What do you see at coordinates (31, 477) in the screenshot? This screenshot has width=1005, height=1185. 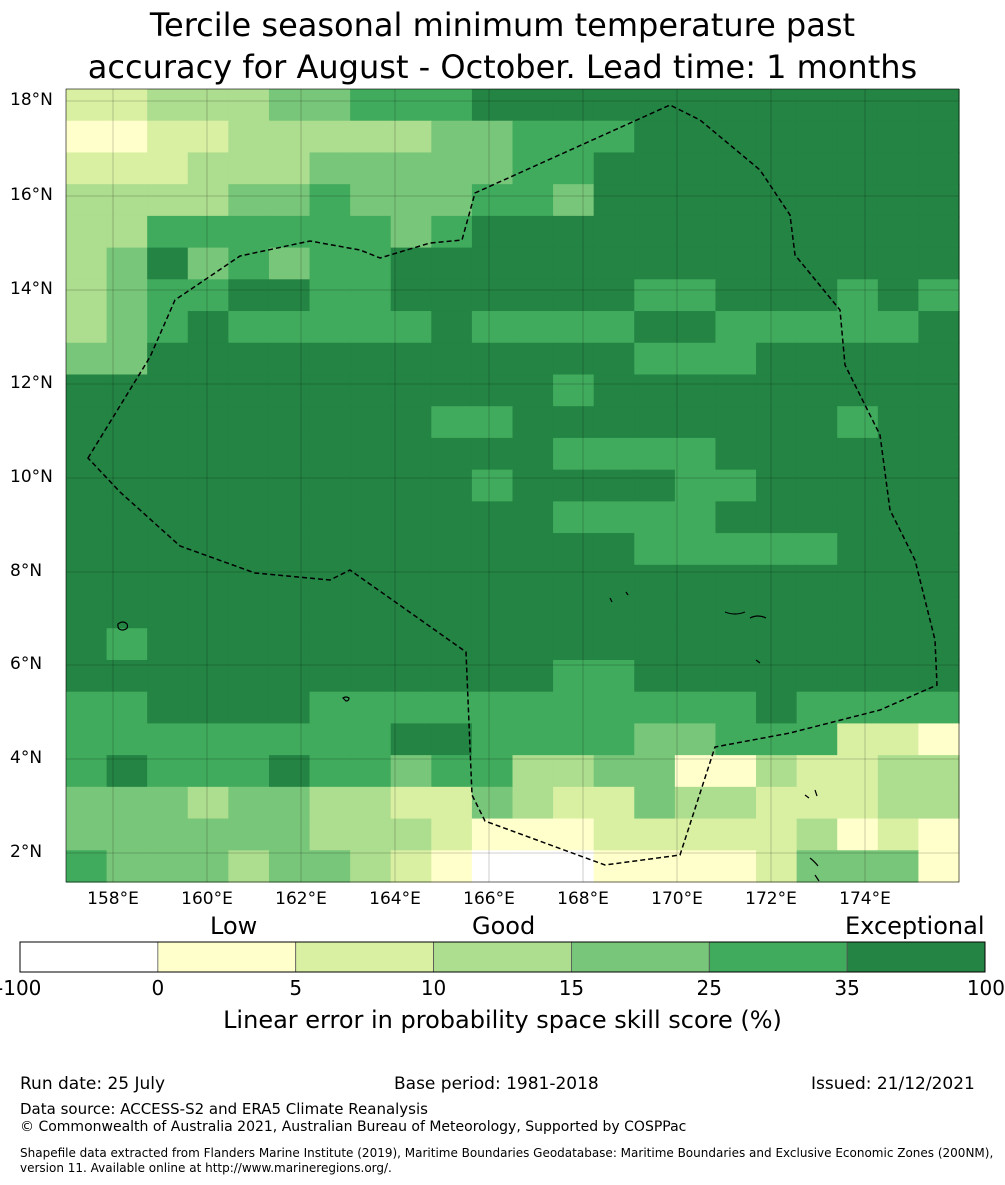 I see `latitude-label: 10°N` at bounding box center [31, 477].